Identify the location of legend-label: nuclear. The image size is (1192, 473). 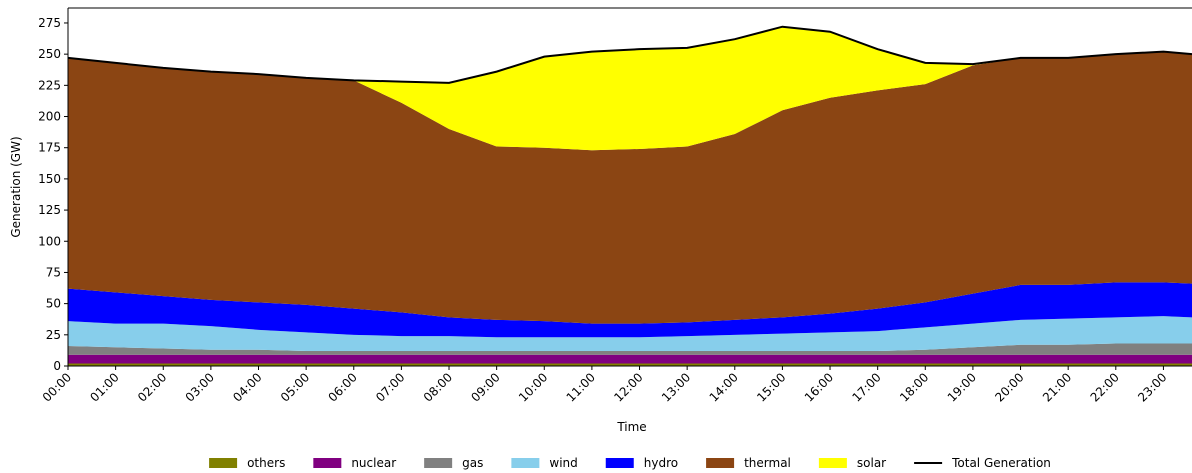
(373, 463).